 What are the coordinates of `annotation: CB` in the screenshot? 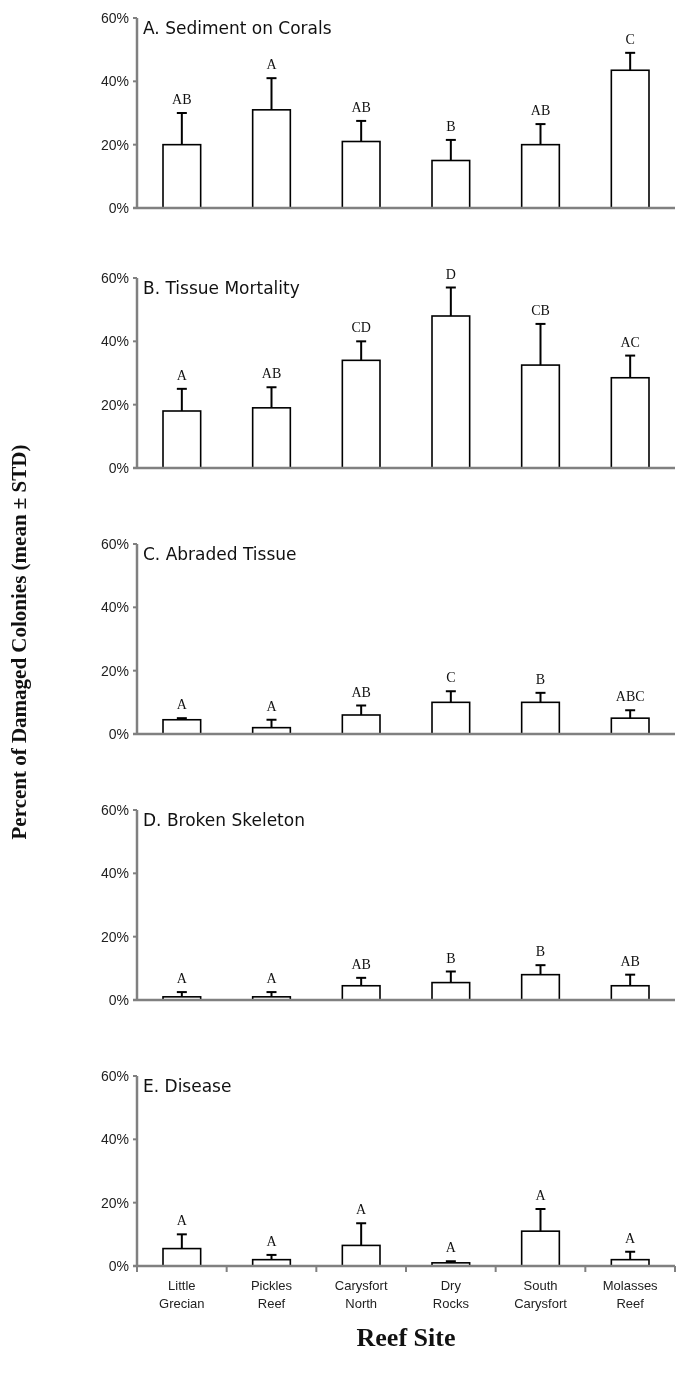 It's located at (540, 310).